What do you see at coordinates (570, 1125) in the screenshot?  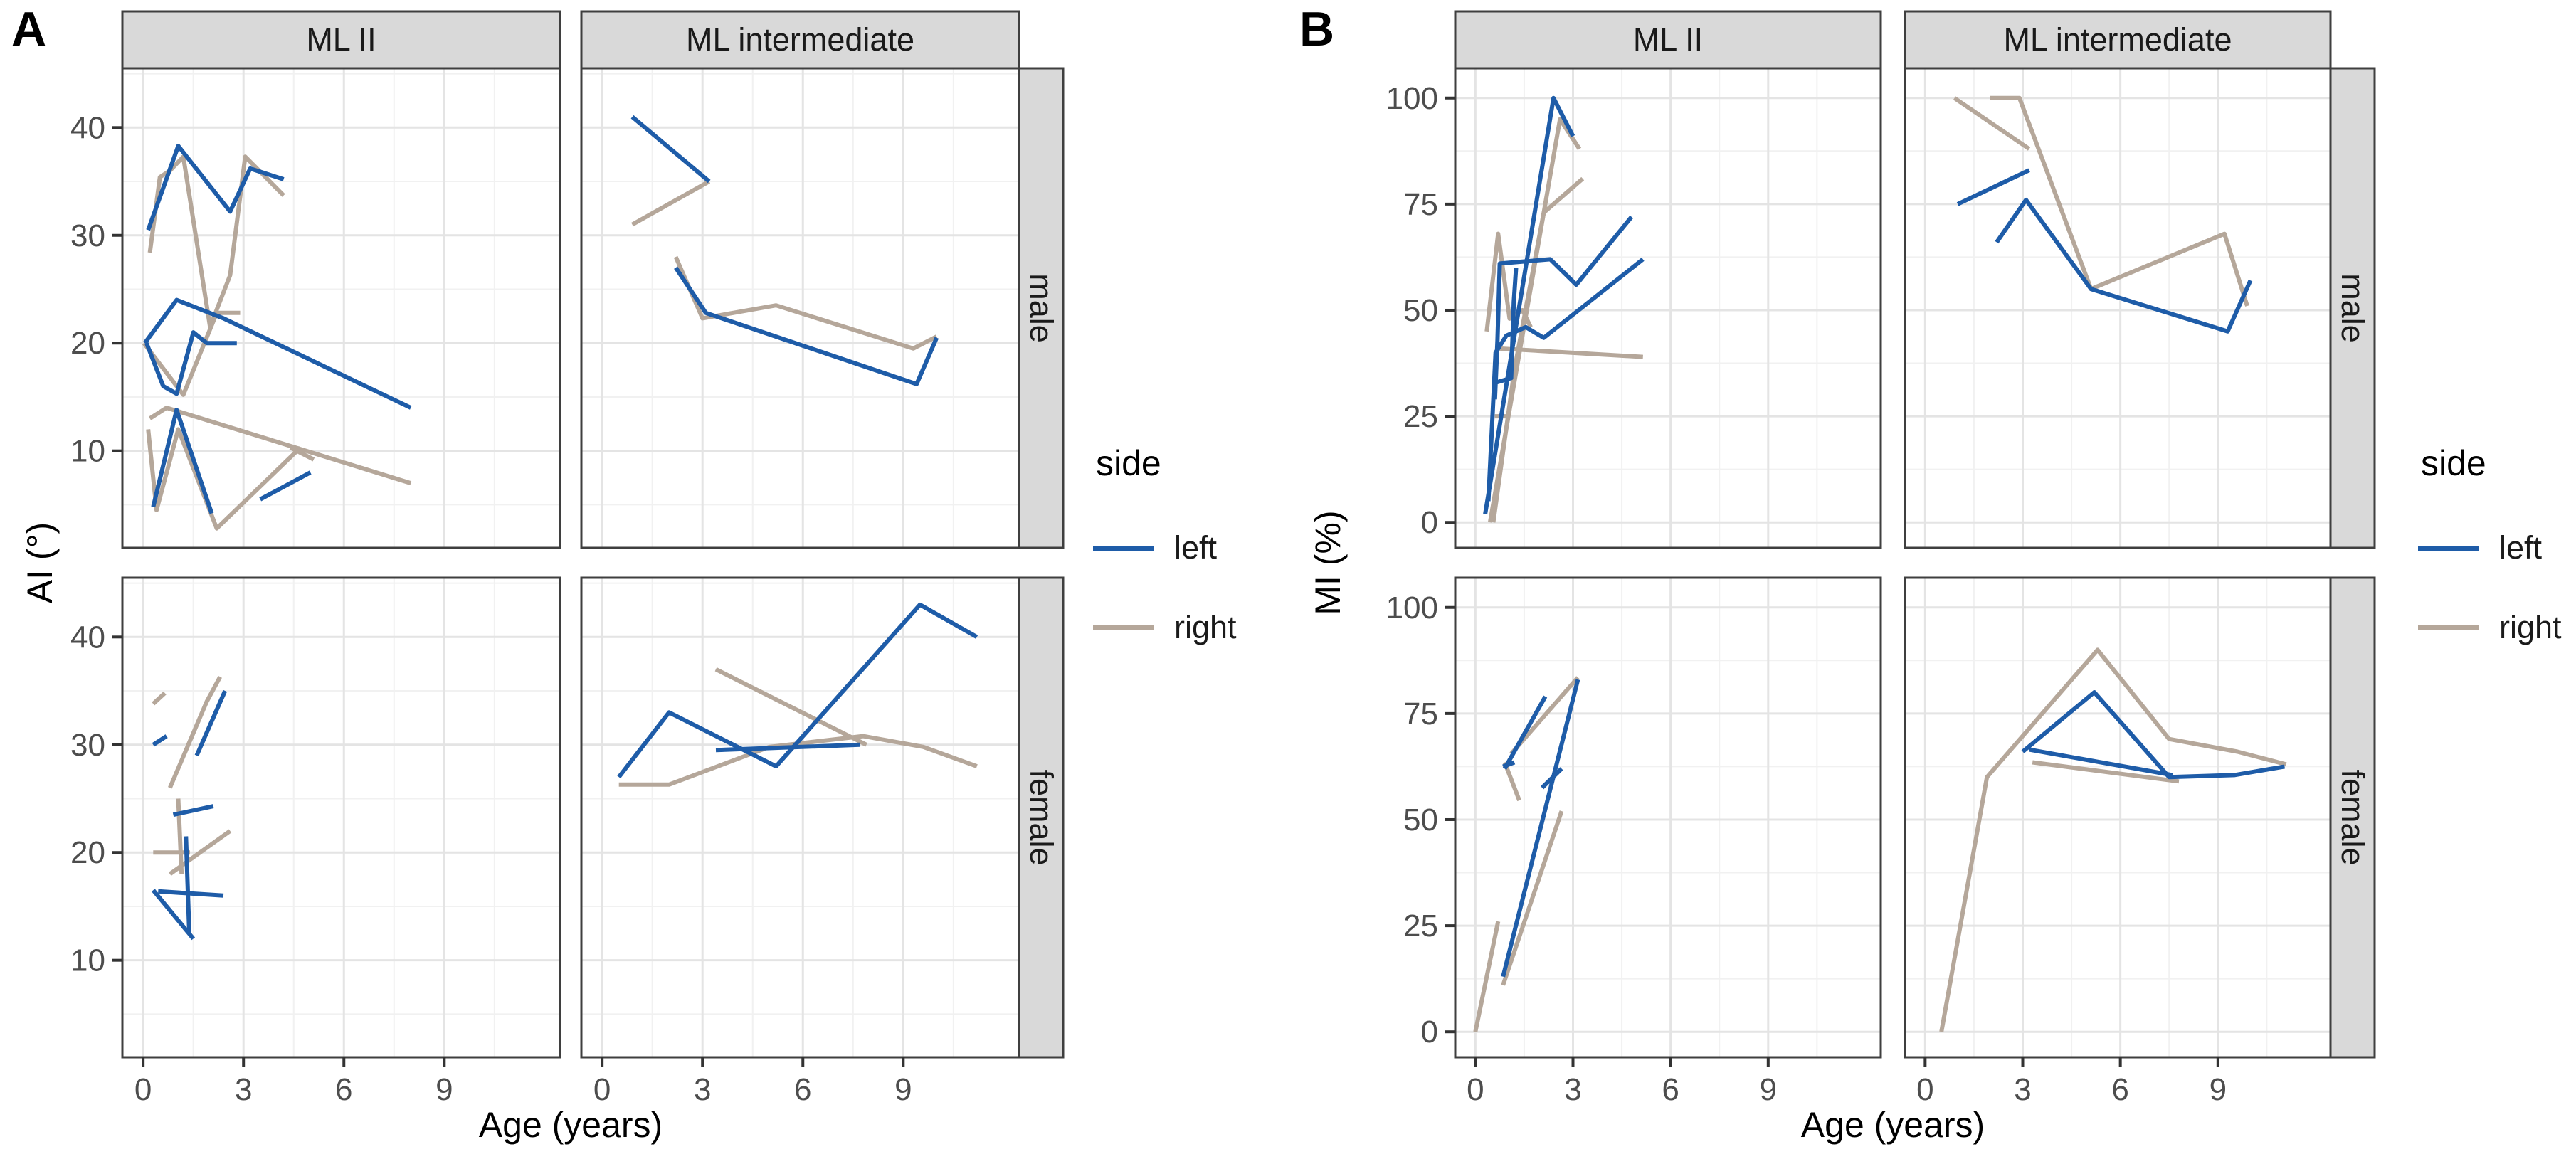 I see `panel-a-x-axis-title: Age (years)` at bounding box center [570, 1125].